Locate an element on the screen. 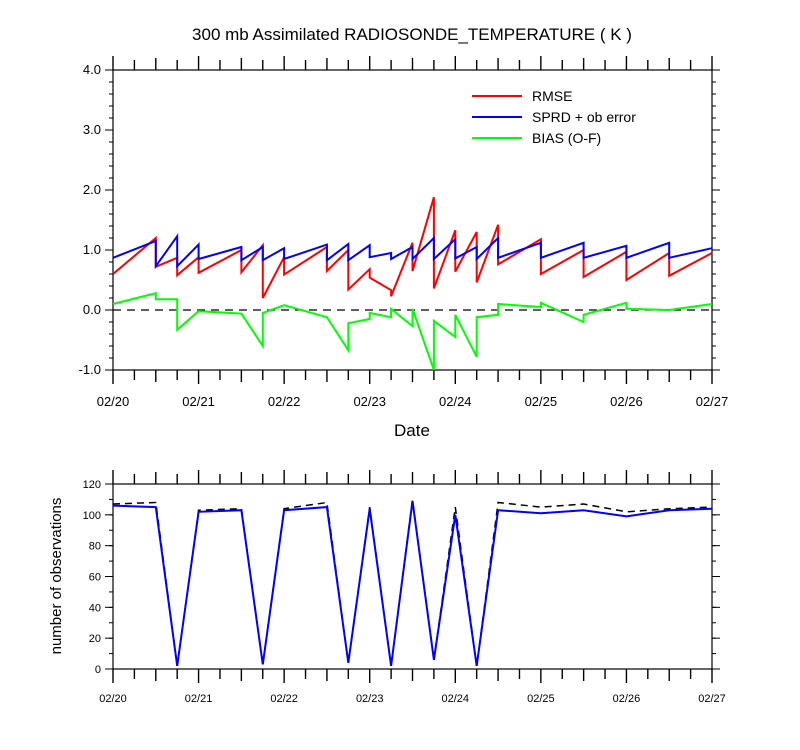 The width and height of the screenshot is (800, 750). y-tick-label: 120 is located at coordinates (92, 485).